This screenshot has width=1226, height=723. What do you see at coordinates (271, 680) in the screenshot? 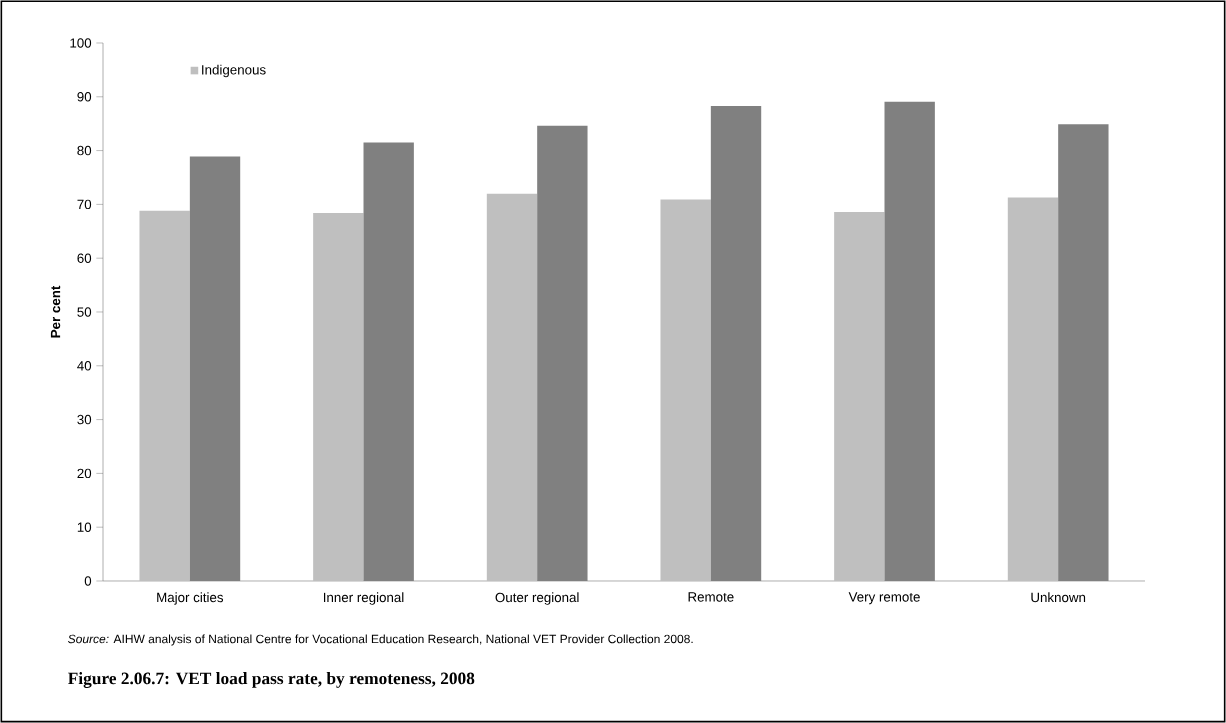
I see `text: Figure 2.06.7: VET load pass rate, by remoteness, 2008` at bounding box center [271, 680].